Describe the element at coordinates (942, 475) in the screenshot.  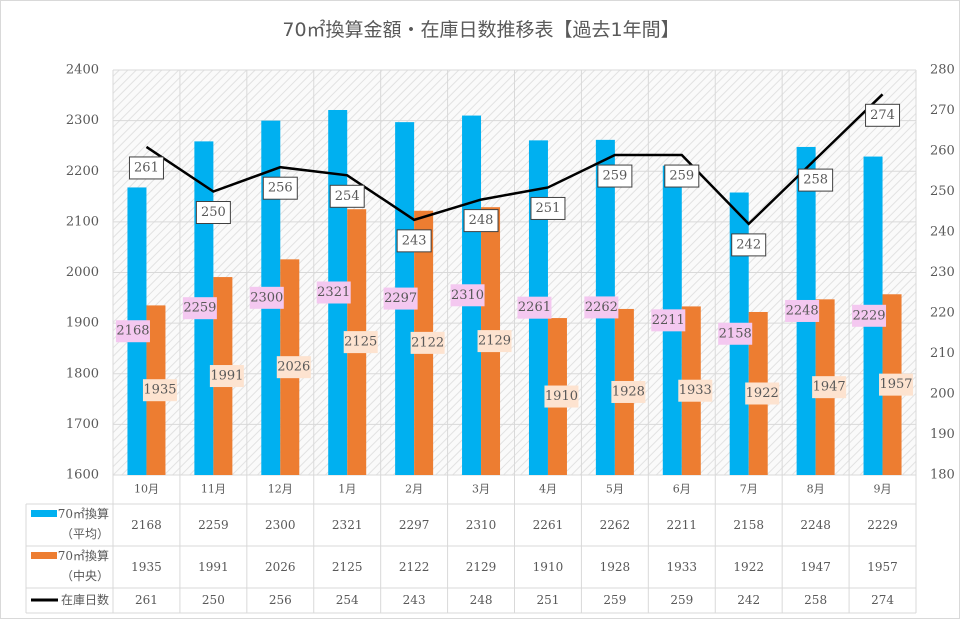
I see `y2-tick-label: 180` at that location.